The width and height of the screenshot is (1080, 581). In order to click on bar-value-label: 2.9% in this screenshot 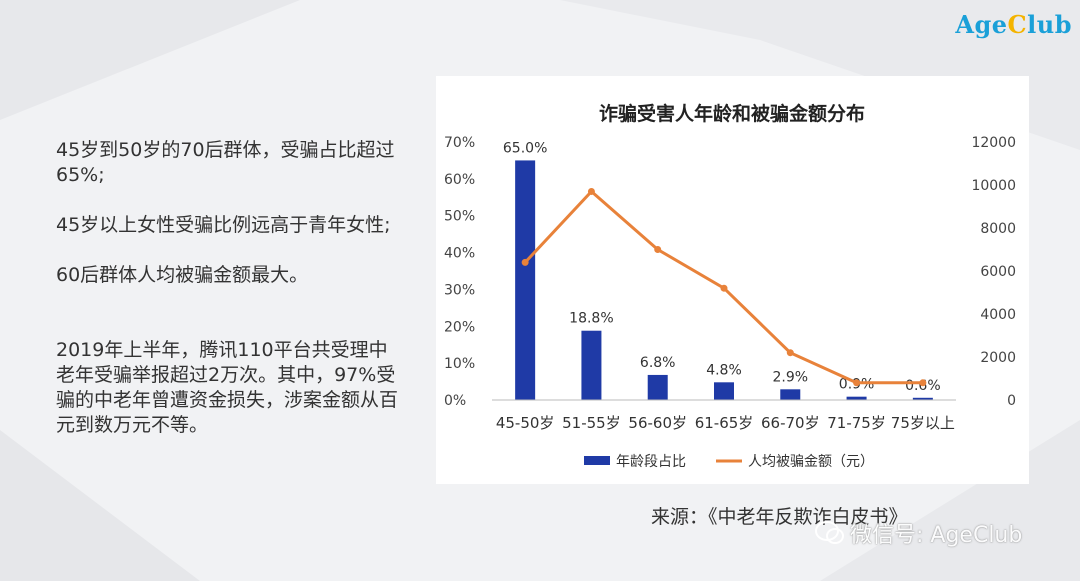, I will do `click(790, 377)`.